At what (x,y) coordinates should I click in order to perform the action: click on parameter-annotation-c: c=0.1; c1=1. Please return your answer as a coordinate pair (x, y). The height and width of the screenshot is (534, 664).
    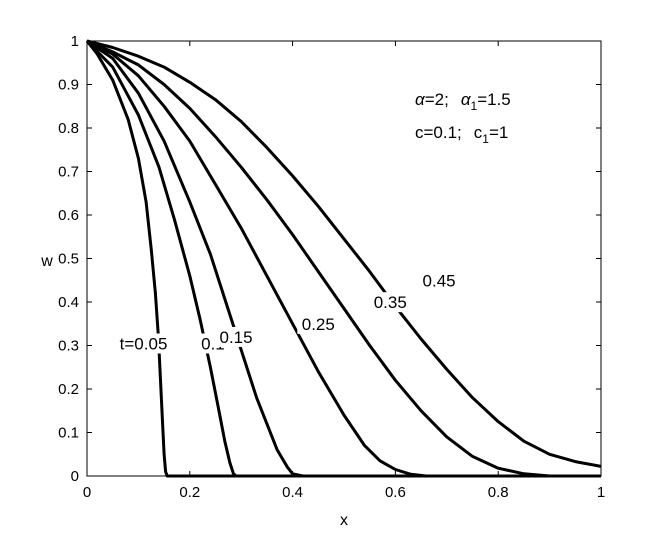
    Looking at the image, I should click on (461, 134).